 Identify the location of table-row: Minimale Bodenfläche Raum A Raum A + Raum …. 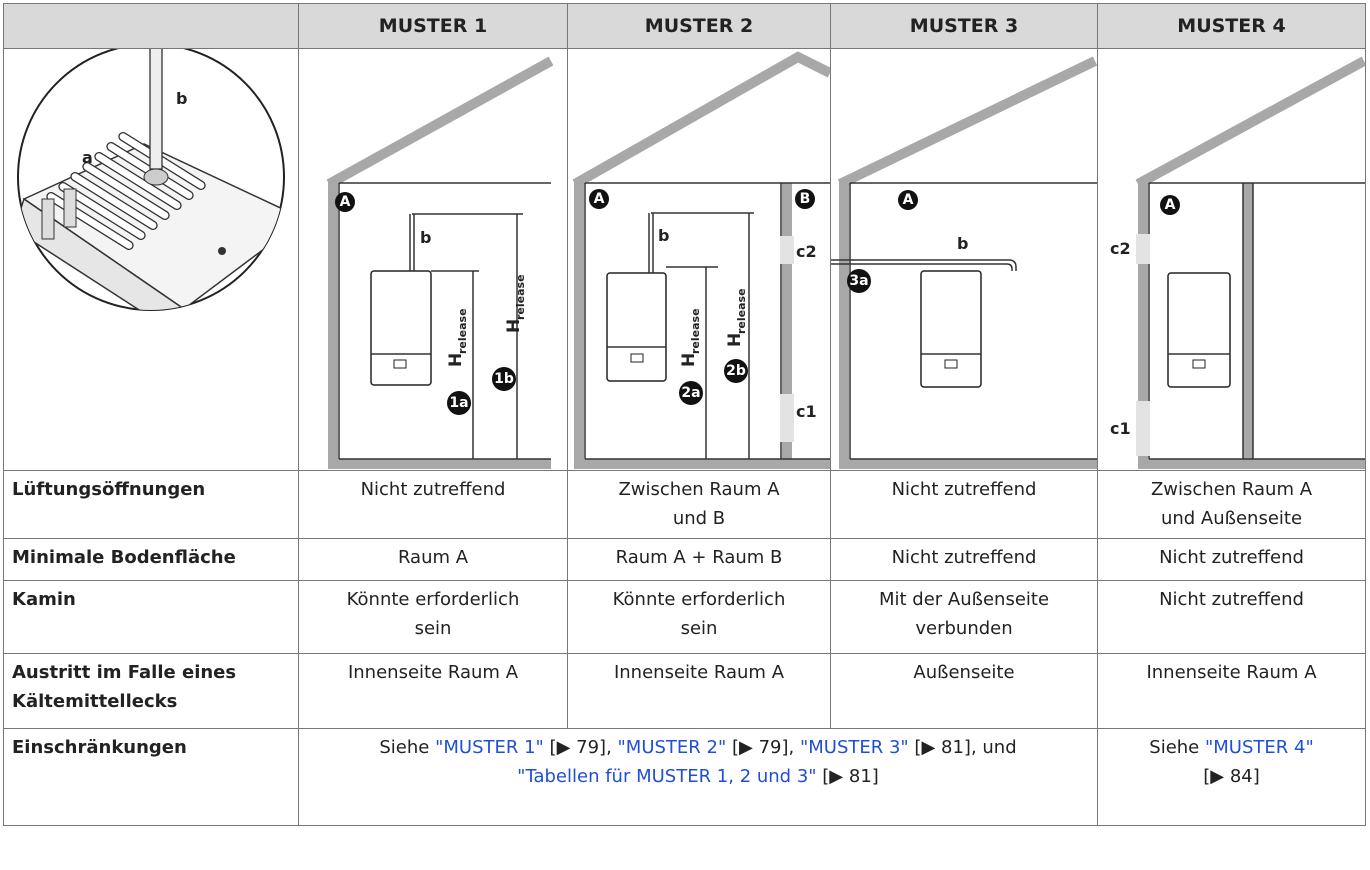
(684, 559).